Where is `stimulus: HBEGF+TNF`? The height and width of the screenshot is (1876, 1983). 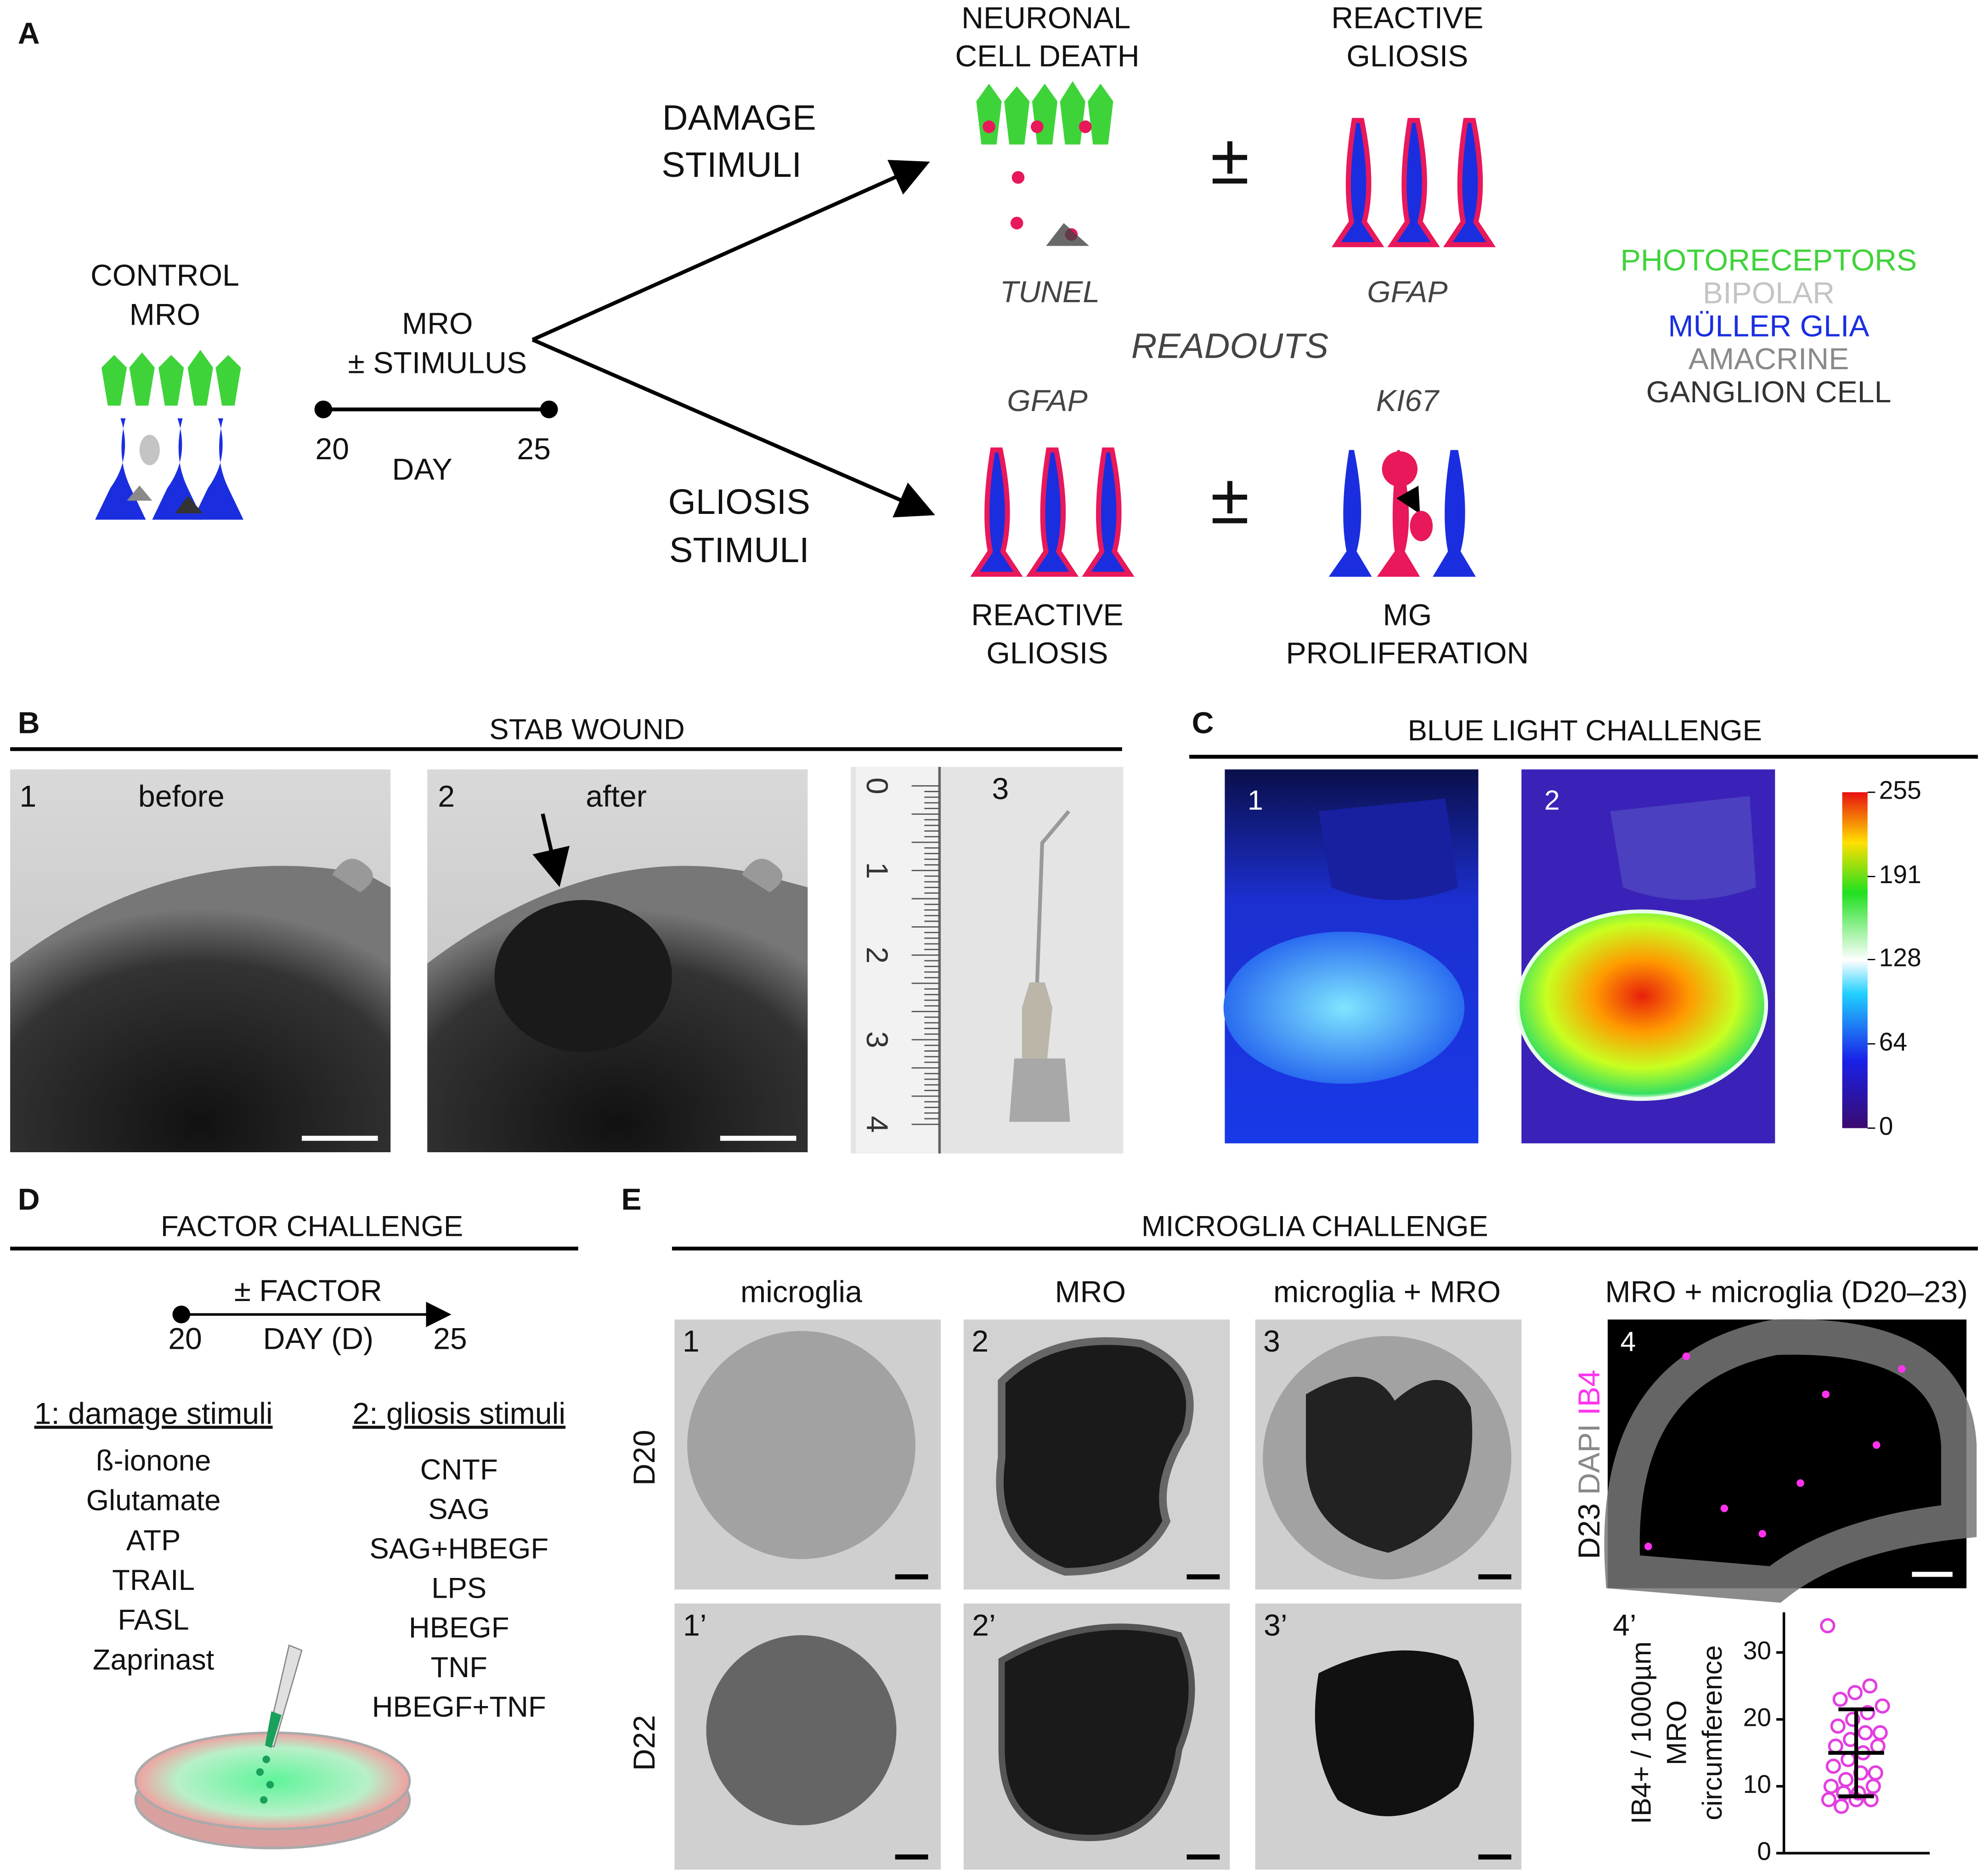 stimulus: HBEGF+TNF is located at coordinates (459, 1707).